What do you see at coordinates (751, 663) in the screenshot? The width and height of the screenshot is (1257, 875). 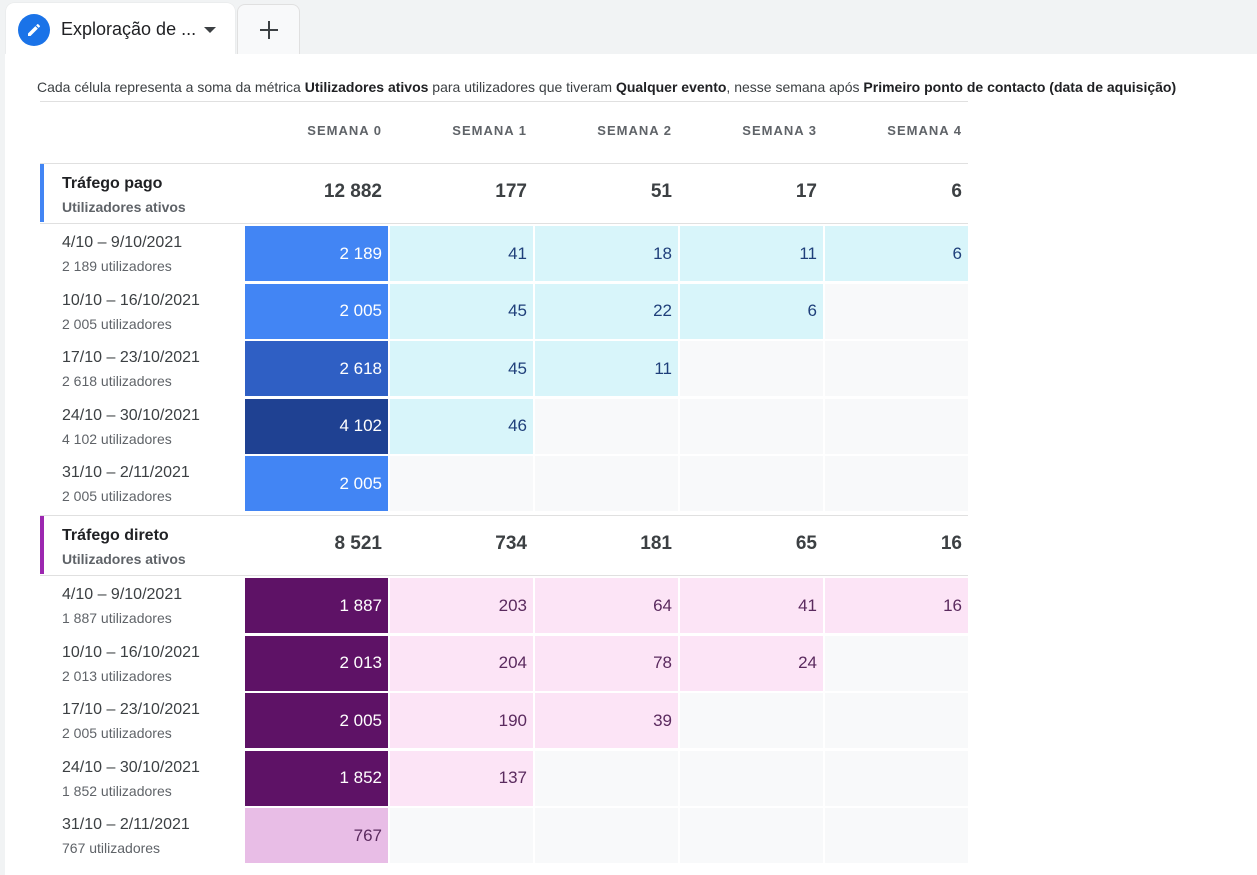 I see `cohort-cell: 24` at bounding box center [751, 663].